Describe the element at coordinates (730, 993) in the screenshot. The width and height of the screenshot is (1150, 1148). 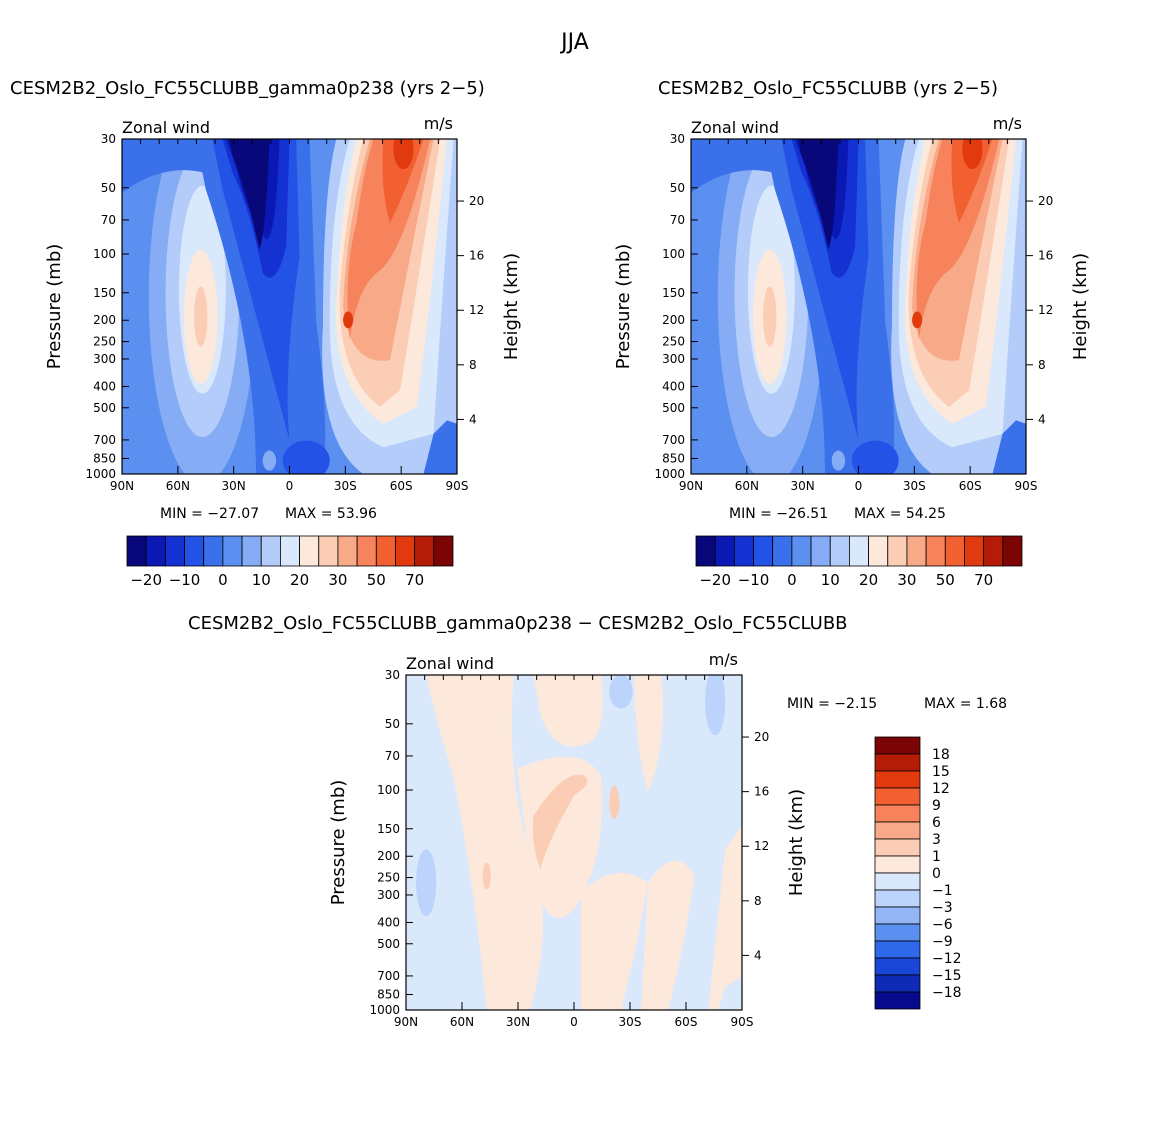
I see `contour-diff-surface` at that location.